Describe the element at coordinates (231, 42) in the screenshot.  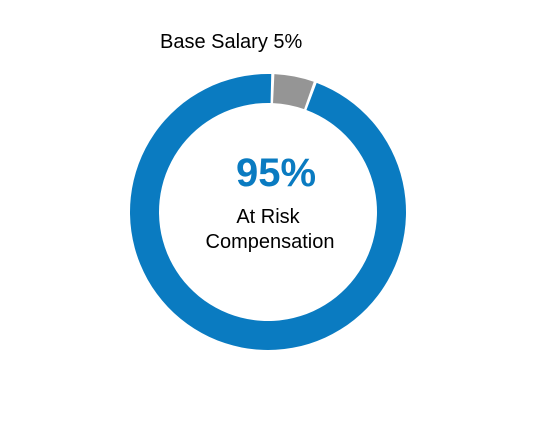
I see `base-salary-slice-label: Base Salary 5%` at that location.